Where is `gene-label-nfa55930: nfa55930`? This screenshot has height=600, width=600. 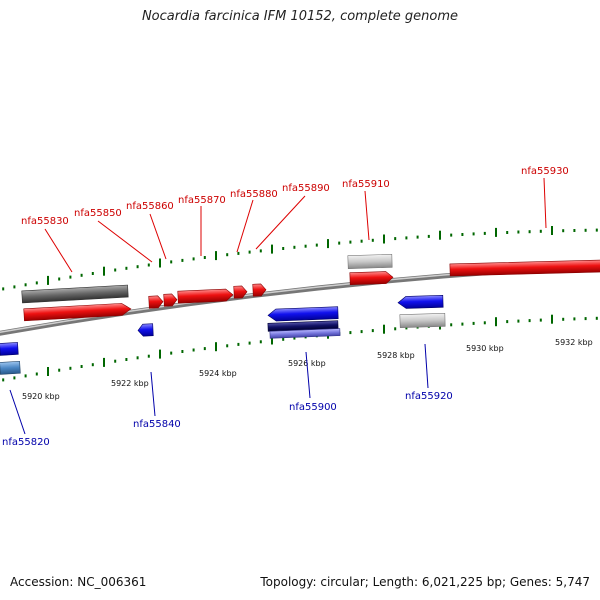 gene-label-nfa55930: nfa55930 is located at coordinates (545, 171).